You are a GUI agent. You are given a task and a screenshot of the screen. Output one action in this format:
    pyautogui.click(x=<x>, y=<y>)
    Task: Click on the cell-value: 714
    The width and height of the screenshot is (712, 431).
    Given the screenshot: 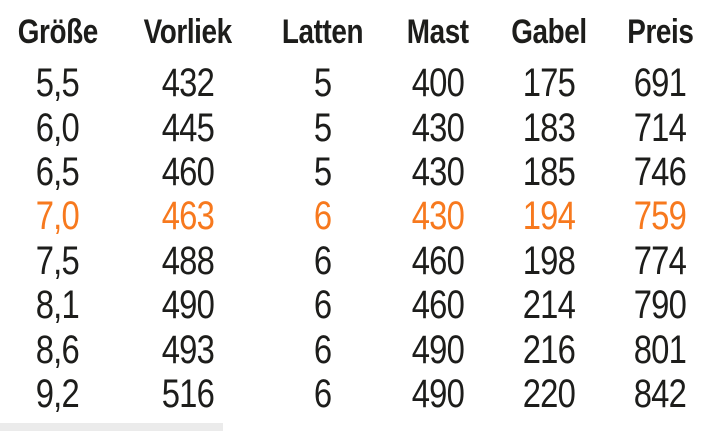 What is the action you would take?
    pyautogui.click(x=660, y=127)
    